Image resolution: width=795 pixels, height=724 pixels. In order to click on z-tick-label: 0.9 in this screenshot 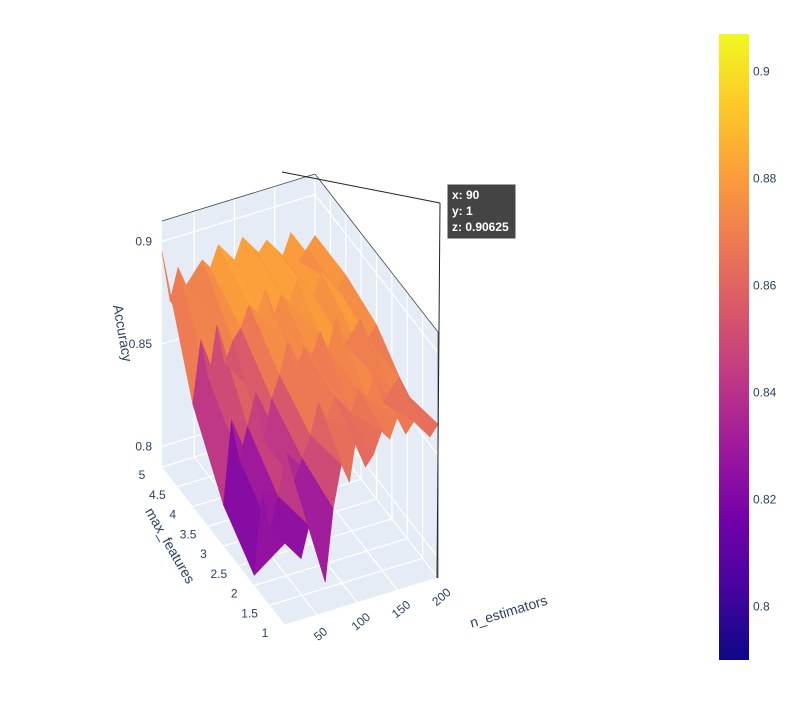, I will do `click(143, 242)`.